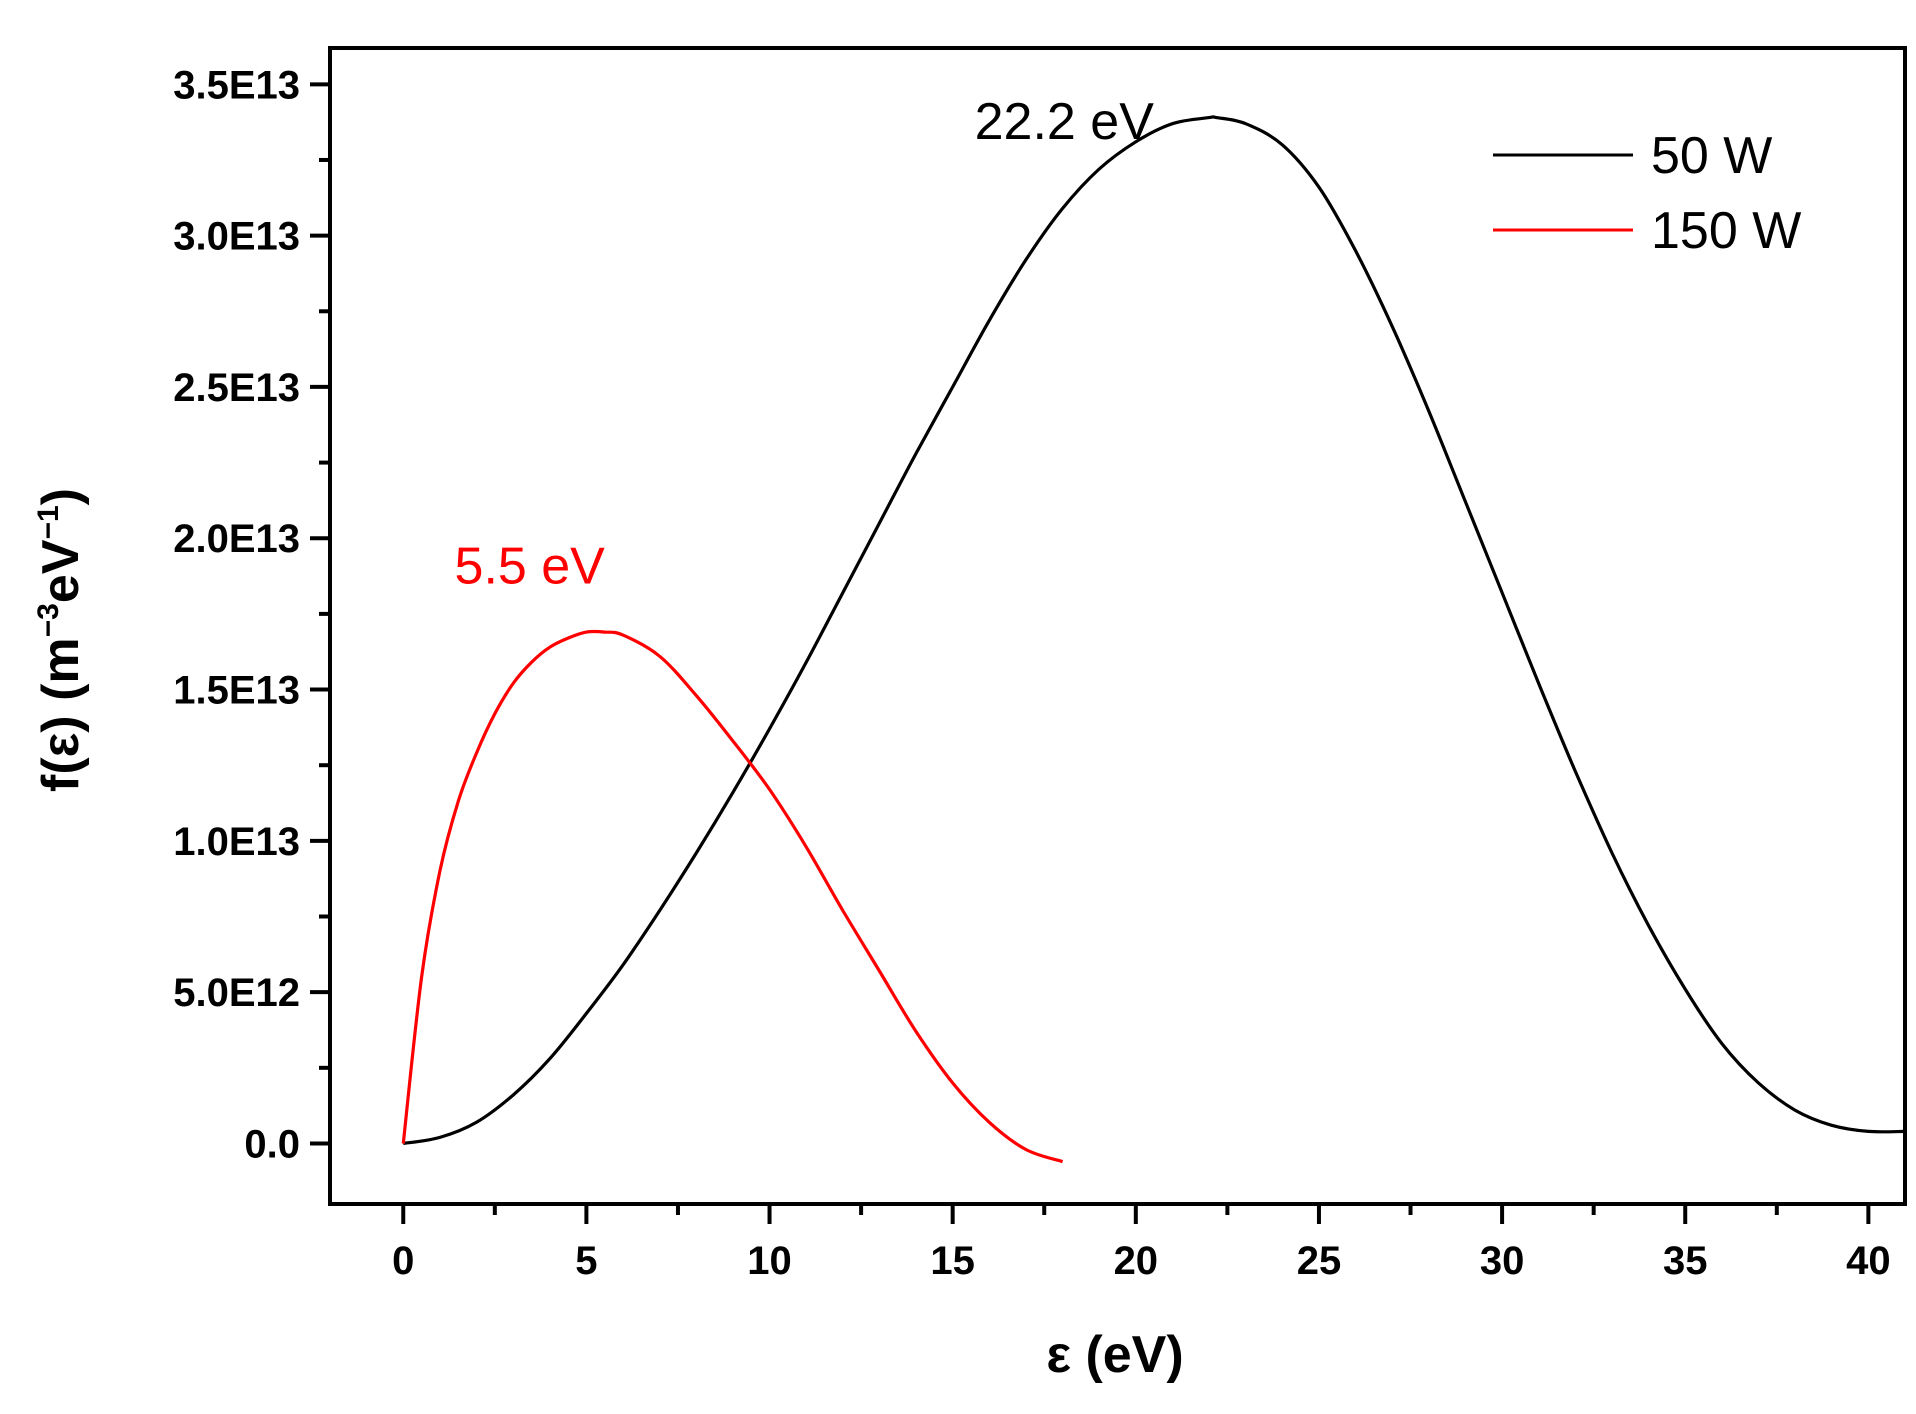  I want to click on y-axis-title-mid: eV, so click(61, 571).